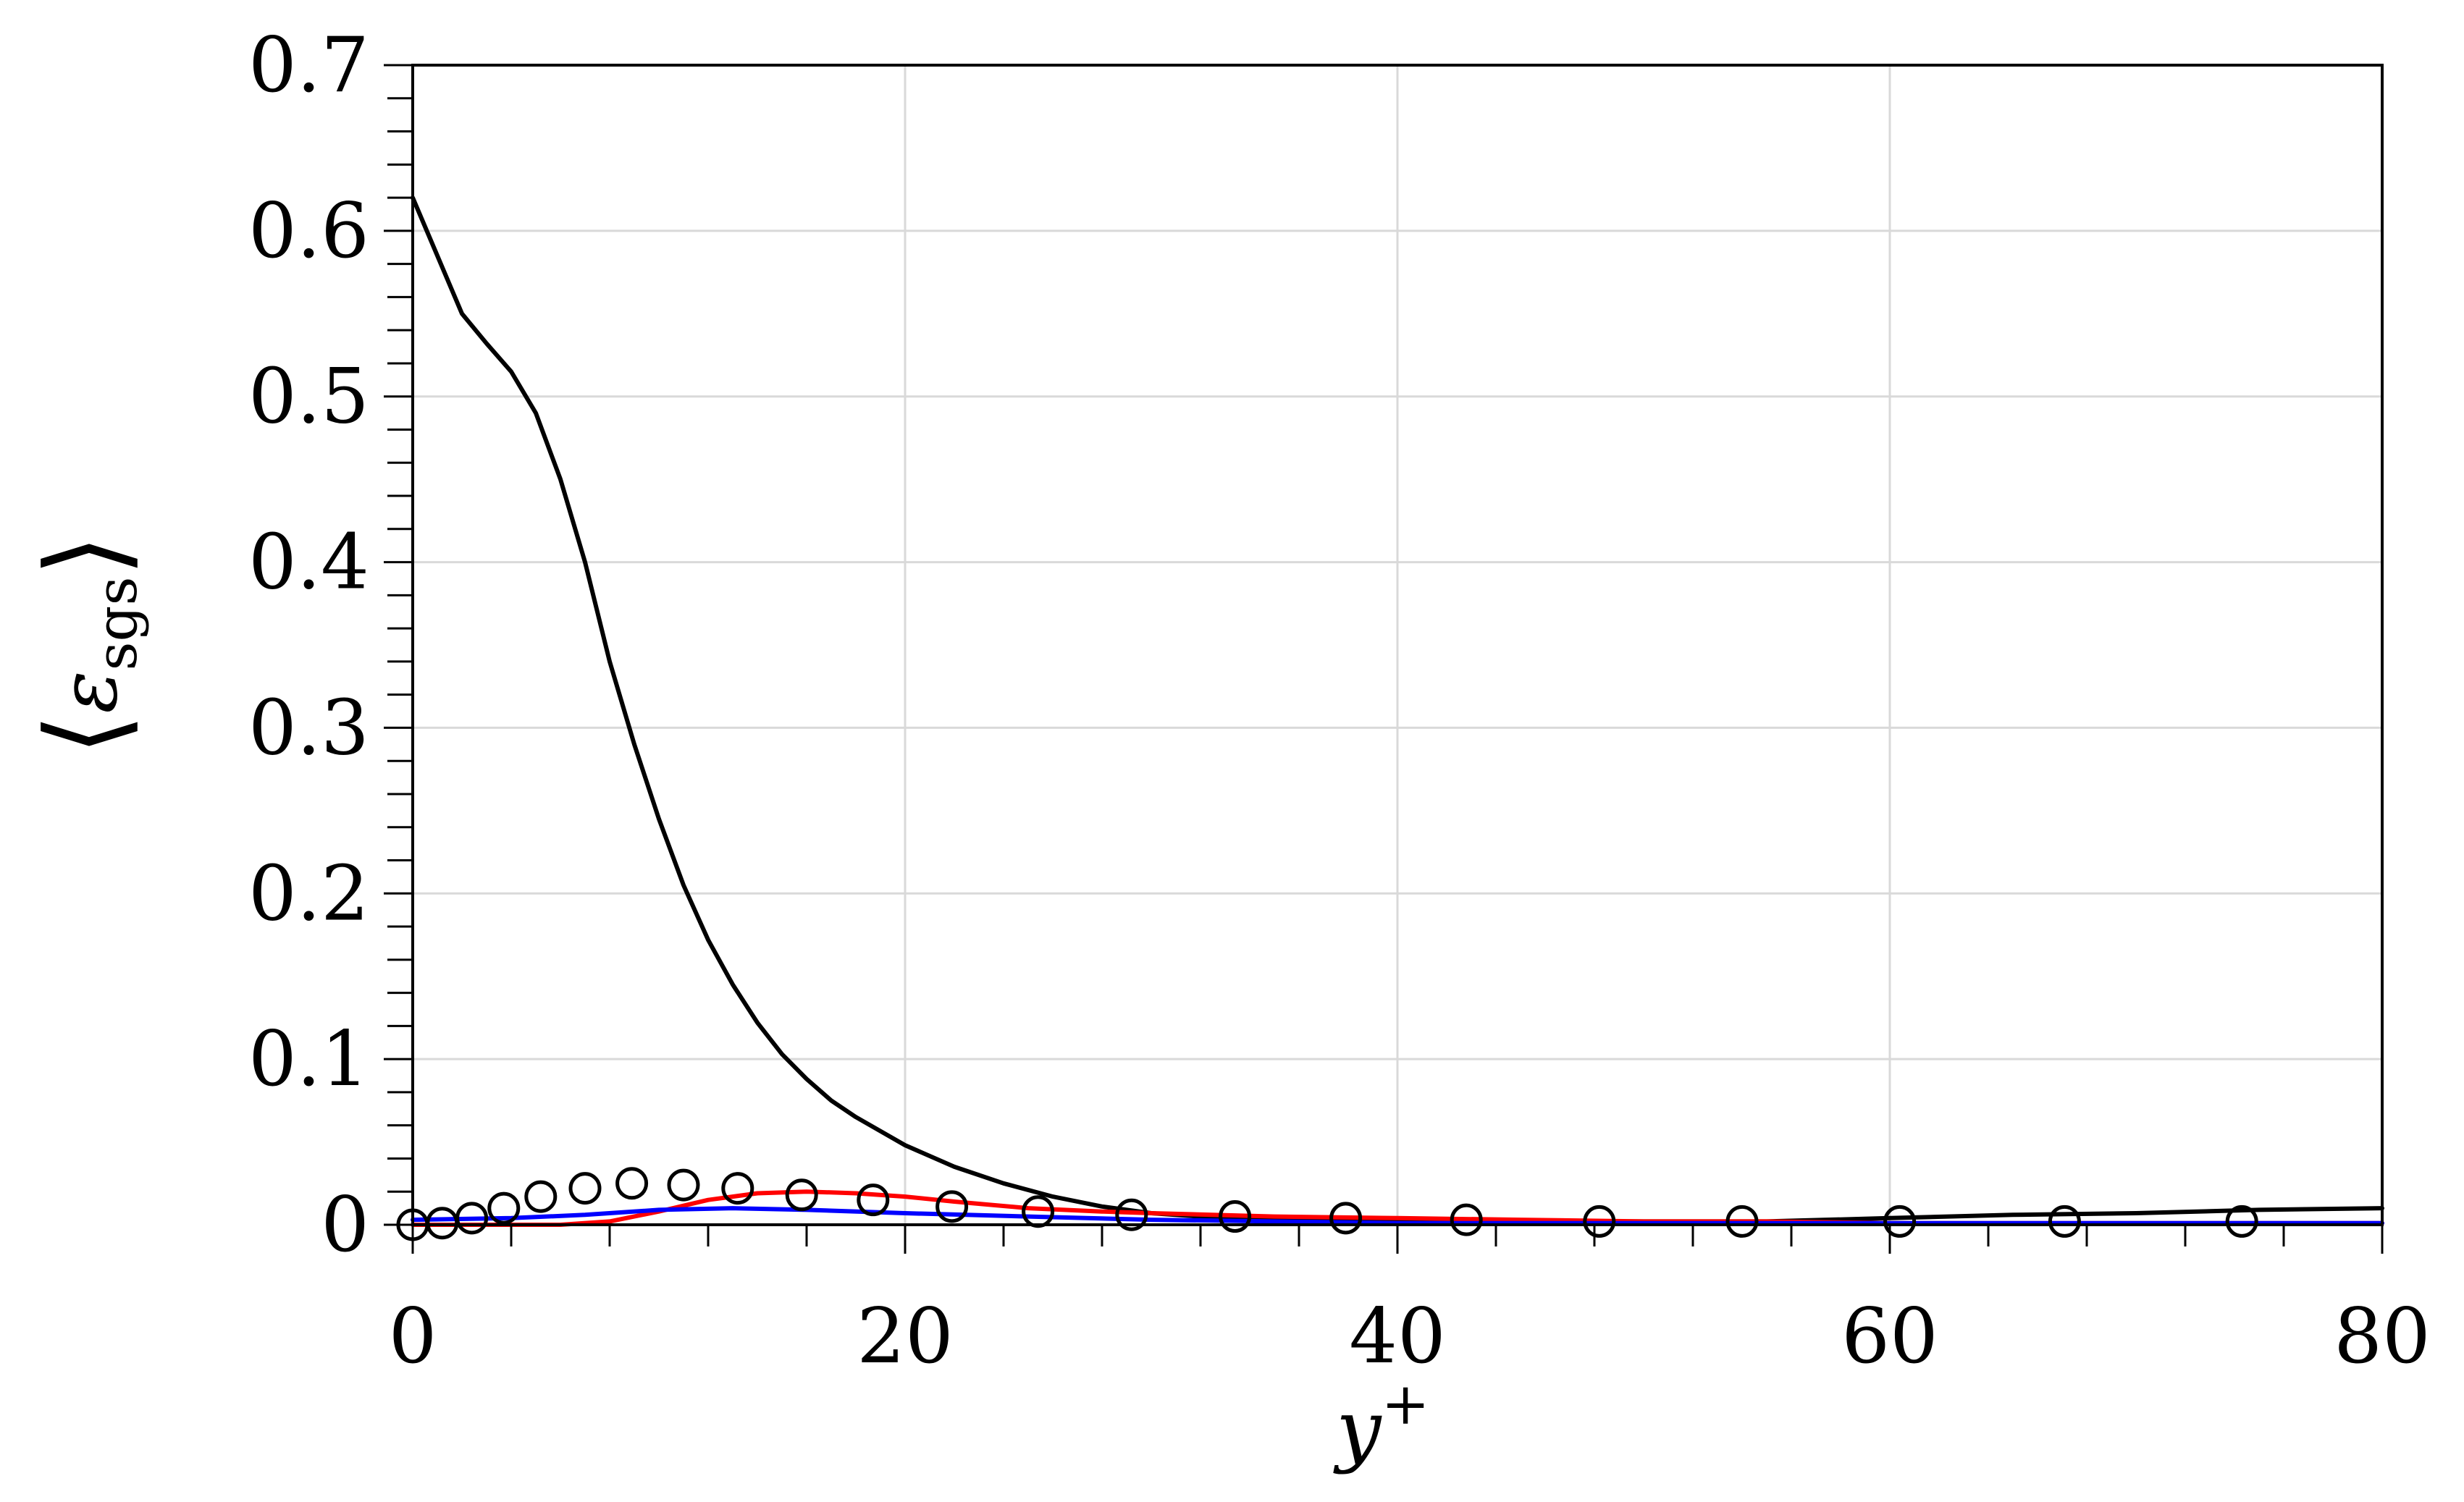  What do you see at coordinates (308, 562) in the screenshot?
I see `y-tick-label: 0.4` at bounding box center [308, 562].